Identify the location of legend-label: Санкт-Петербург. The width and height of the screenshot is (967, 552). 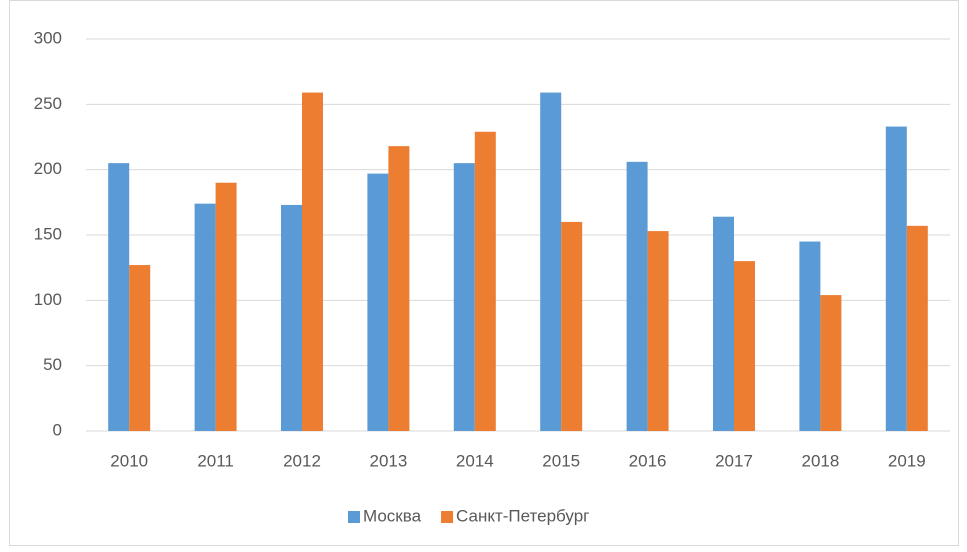
(522, 515).